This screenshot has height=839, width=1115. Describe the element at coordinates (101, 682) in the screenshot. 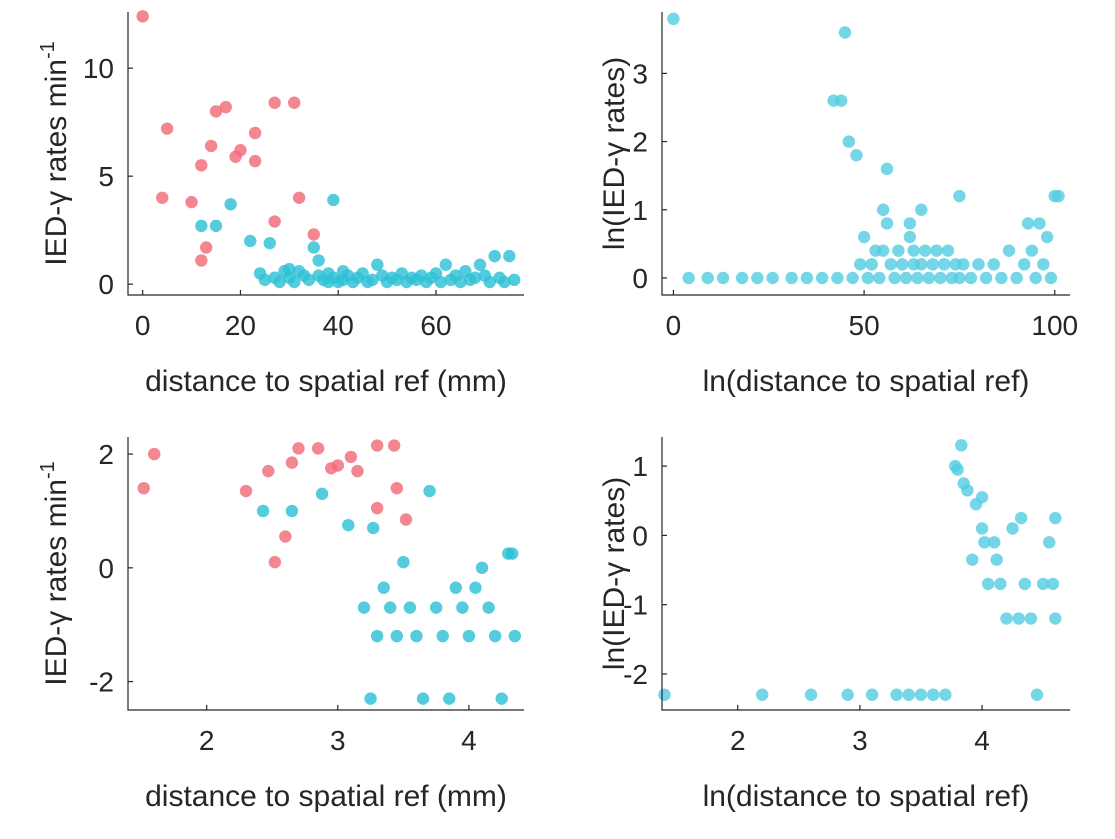

I see `y-tick-label: -2` at that location.